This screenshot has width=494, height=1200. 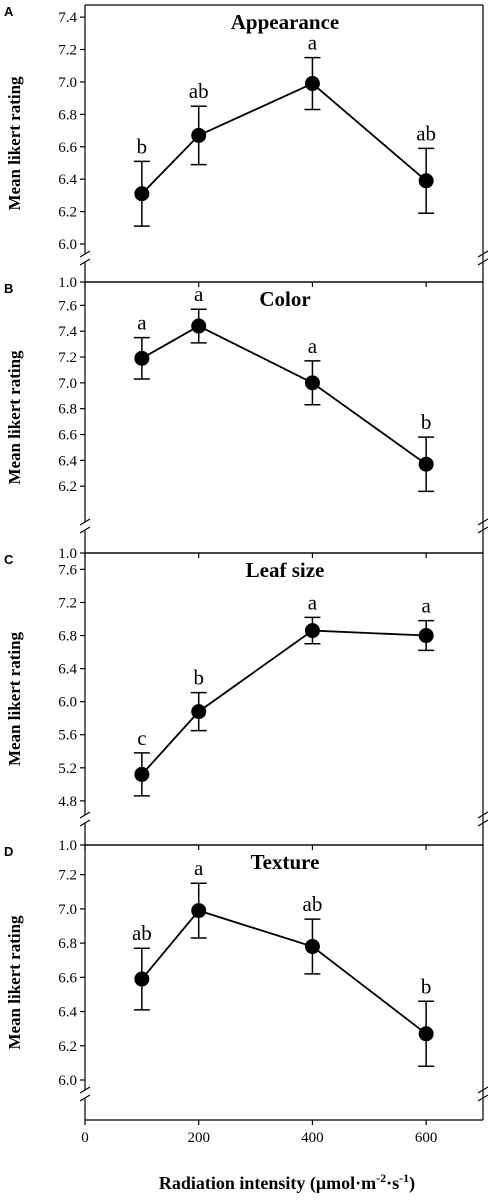 I want to click on x-tick-label: 400, so click(x=312, y=1138).